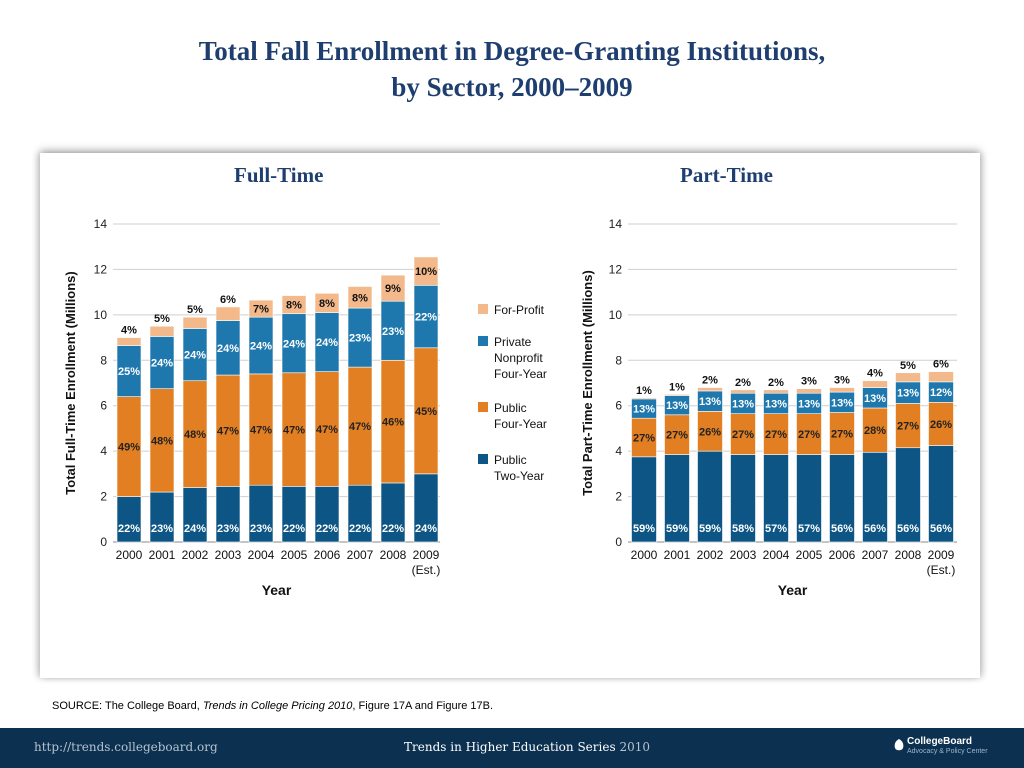 The width and height of the screenshot is (1024, 768). I want to click on bar-data-label: 49%, so click(129, 448).